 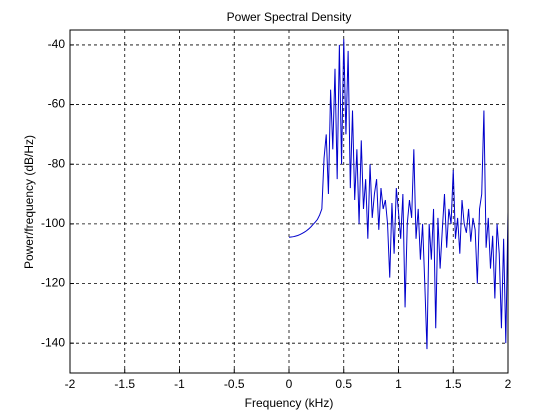 I want to click on y-tick-label: -60, so click(x=57, y=104).